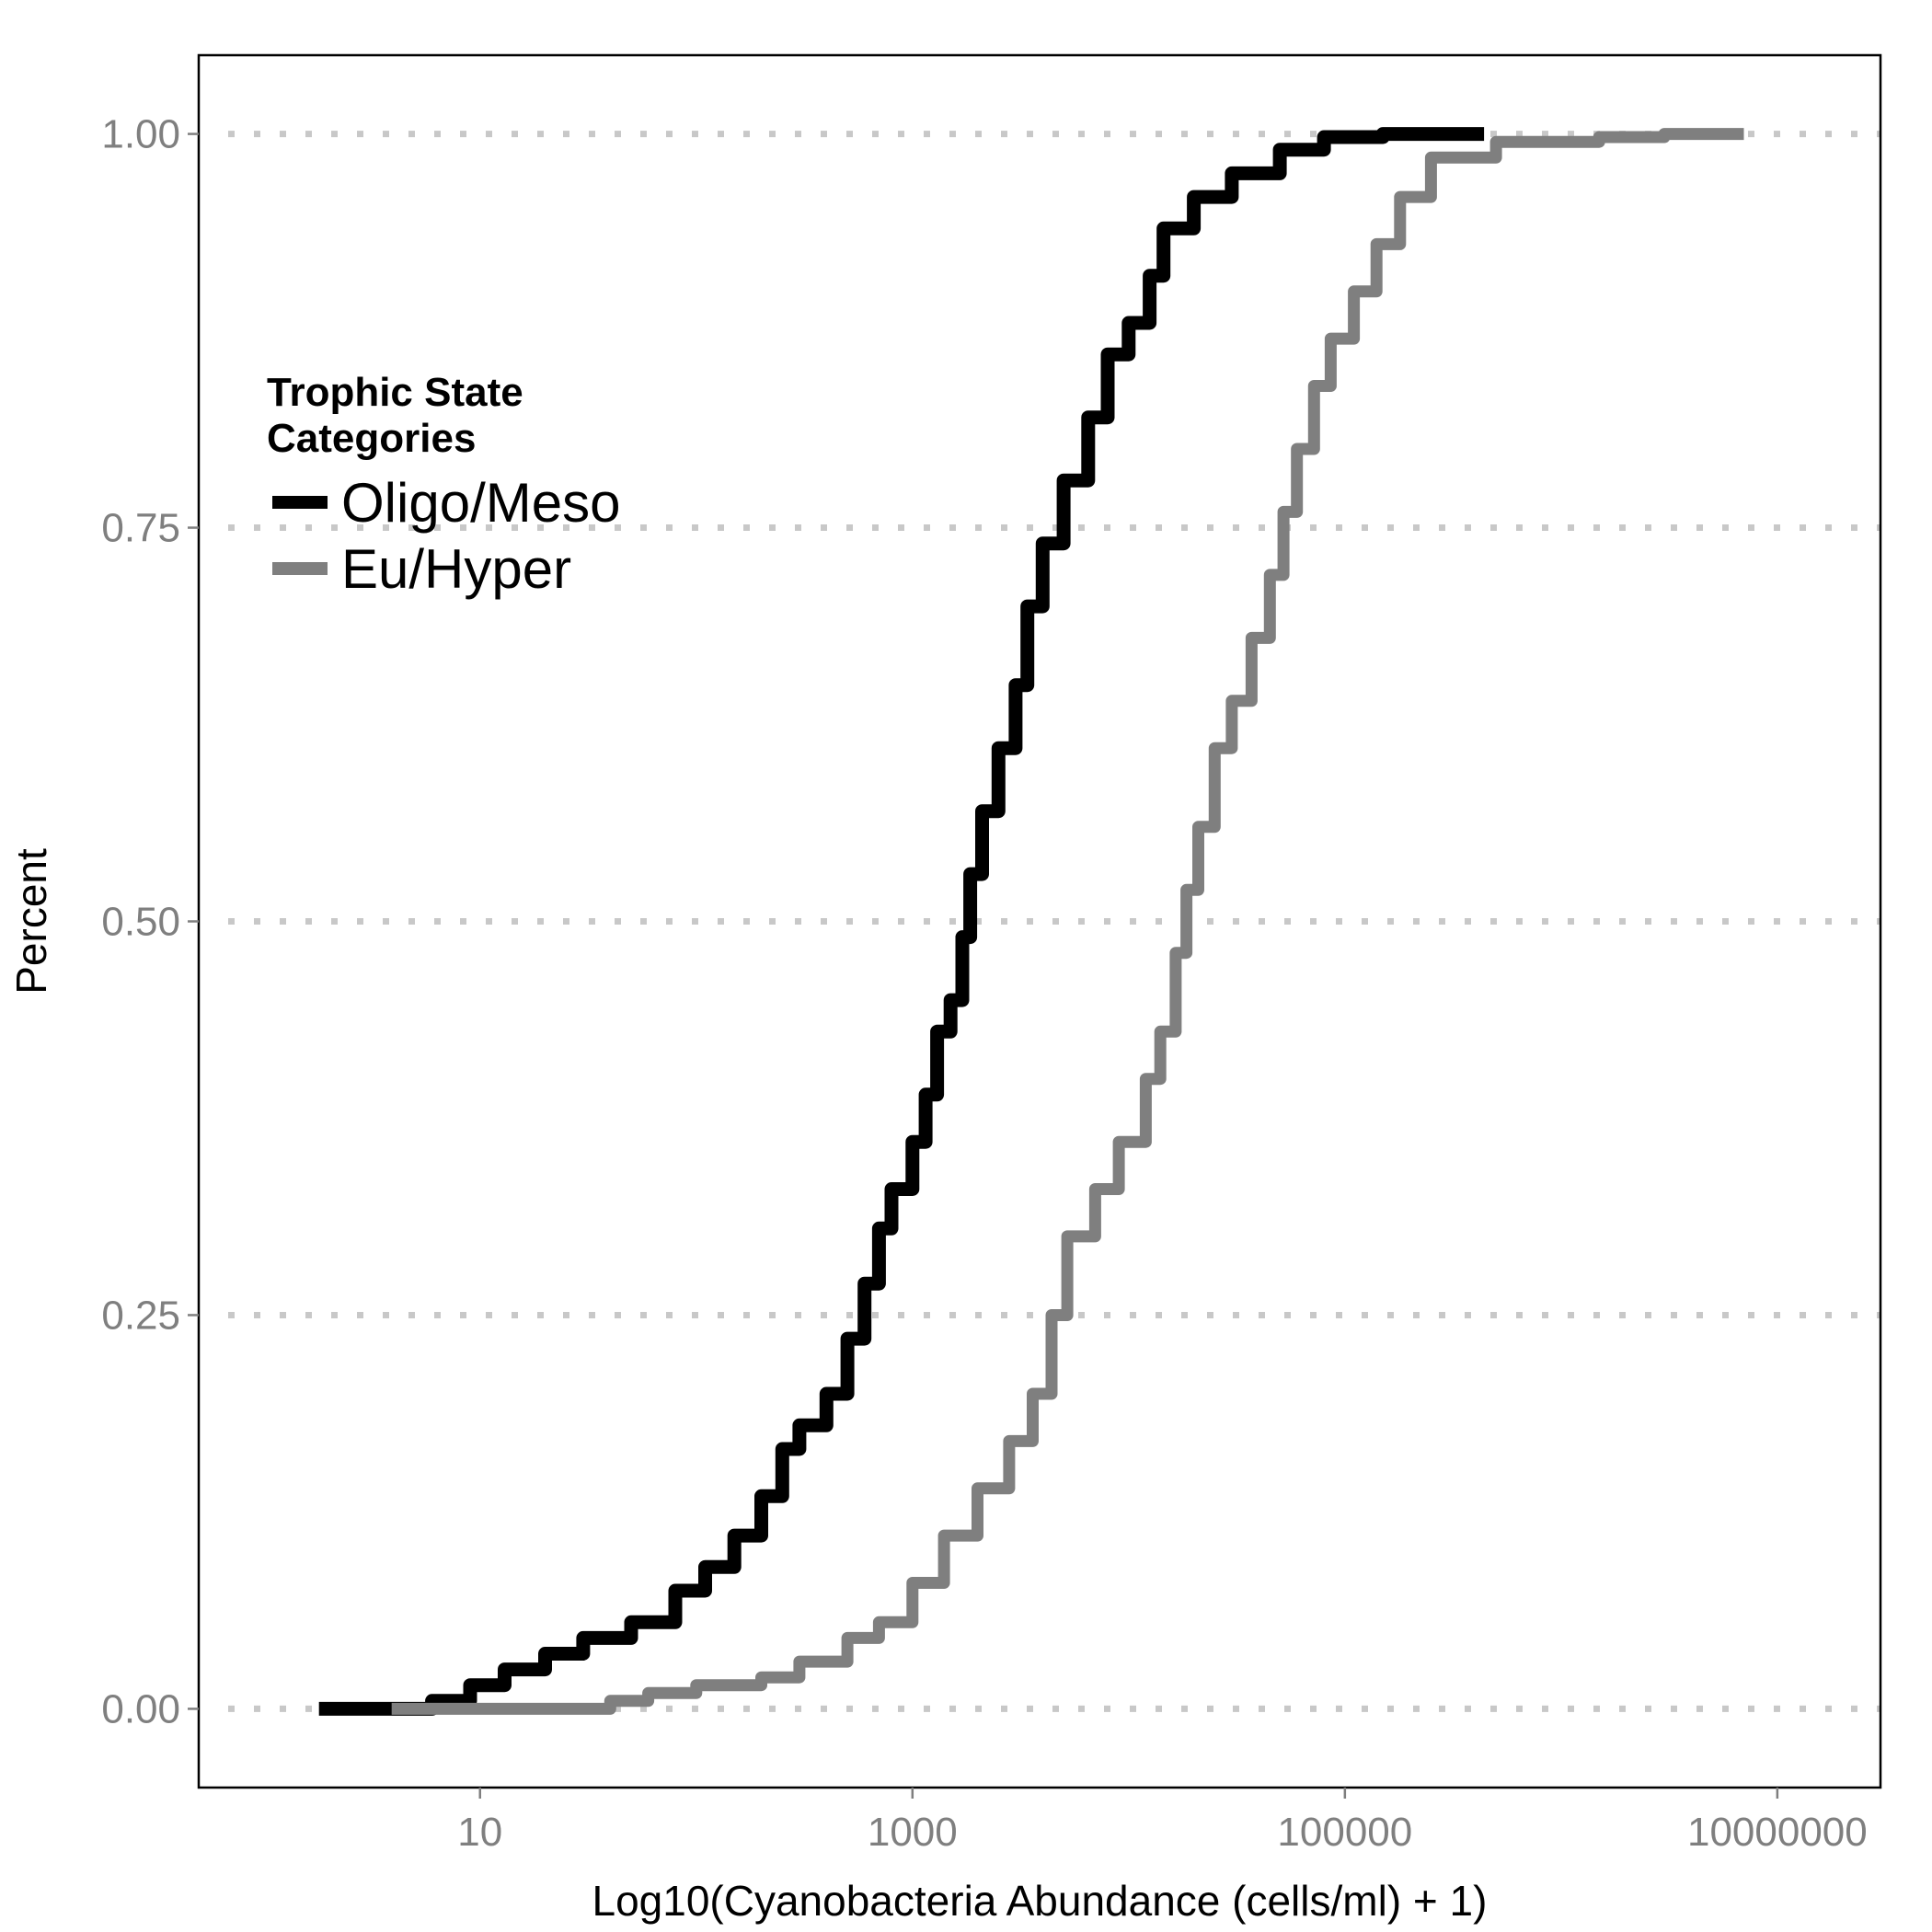  Describe the element at coordinates (1344, 1832) in the screenshot. I see `x-tick-label: 100000` at that location.